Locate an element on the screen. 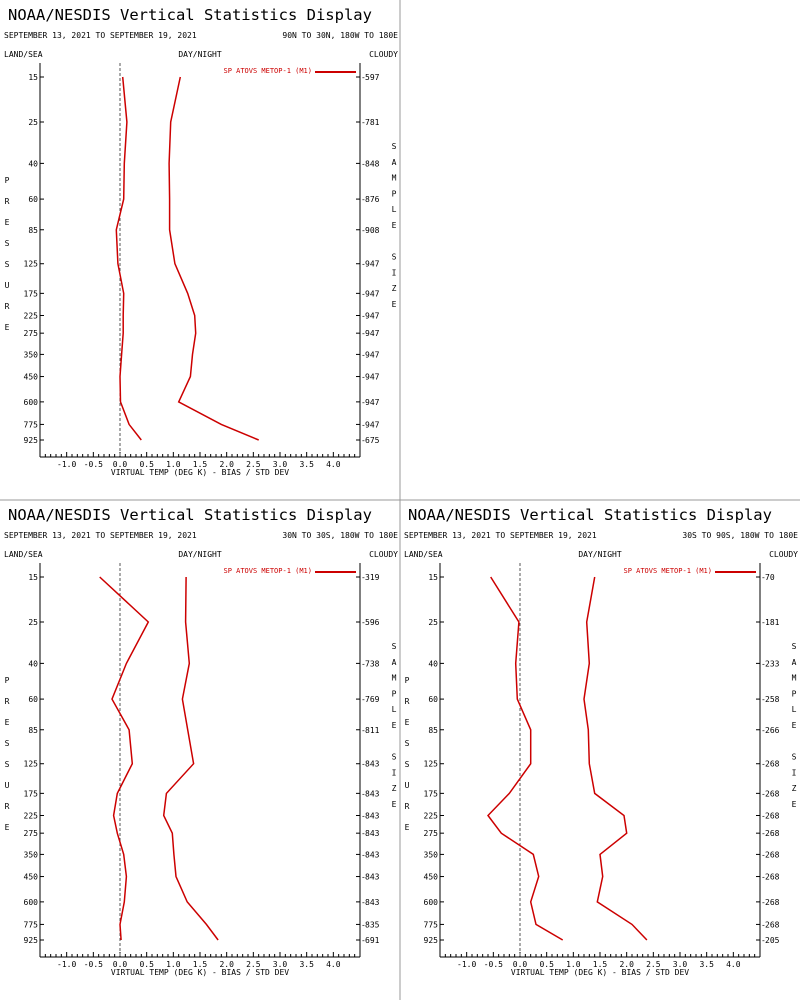  sample-size-label: 675 is located at coordinates (372, 440).